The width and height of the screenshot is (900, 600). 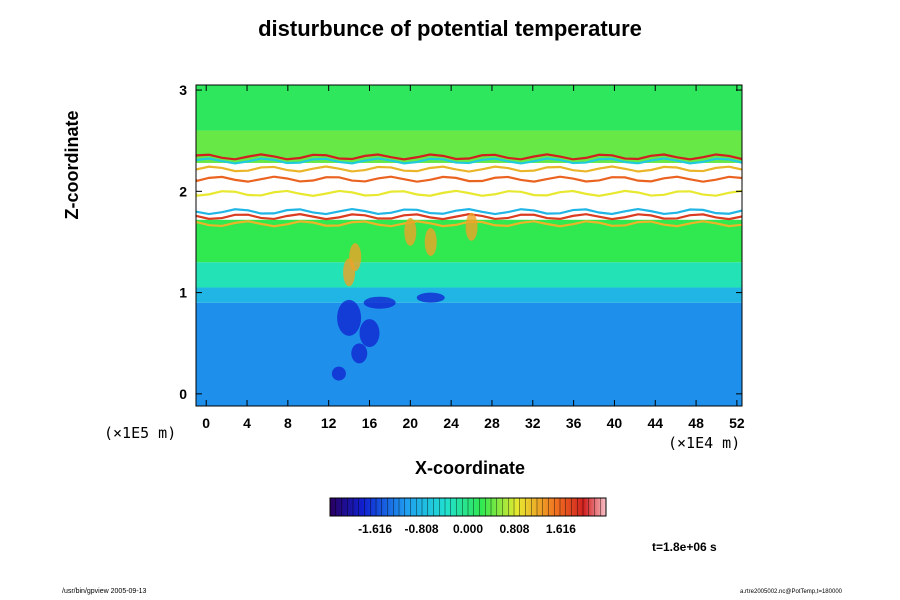 I want to click on y-axis-label: Z-coordinate, so click(x=72, y=165).